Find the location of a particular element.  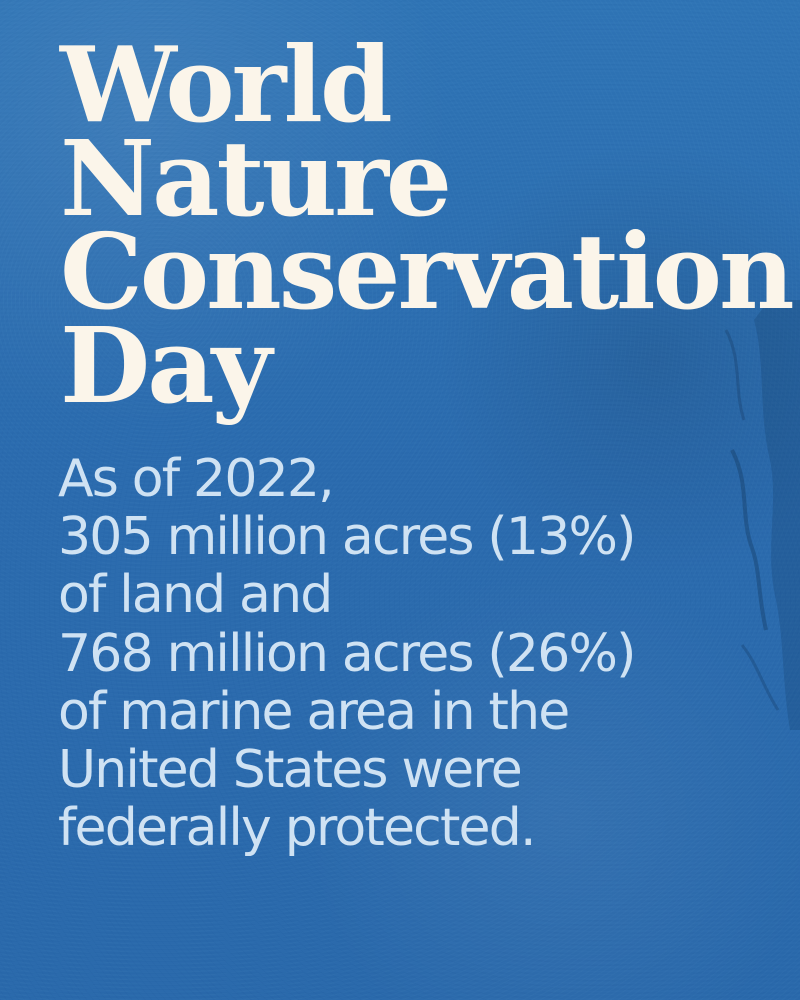

body-line-5: of marine area in the is located at coordinates (314, 711).